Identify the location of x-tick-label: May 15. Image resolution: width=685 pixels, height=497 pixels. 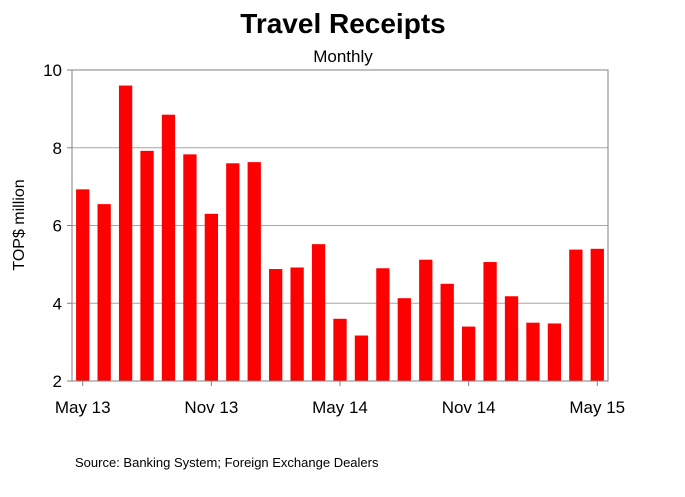
(597, 407).